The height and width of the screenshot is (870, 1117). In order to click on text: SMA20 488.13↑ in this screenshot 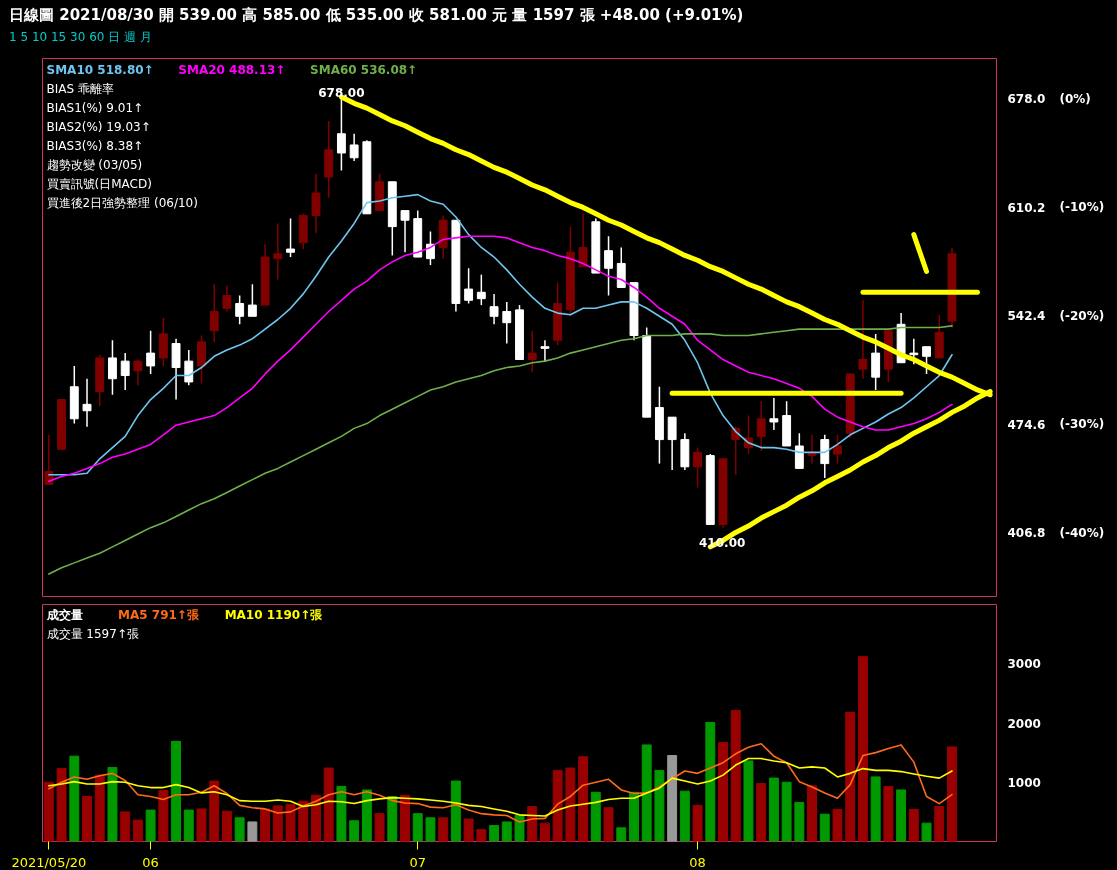, I will do `click(232, 69)`.